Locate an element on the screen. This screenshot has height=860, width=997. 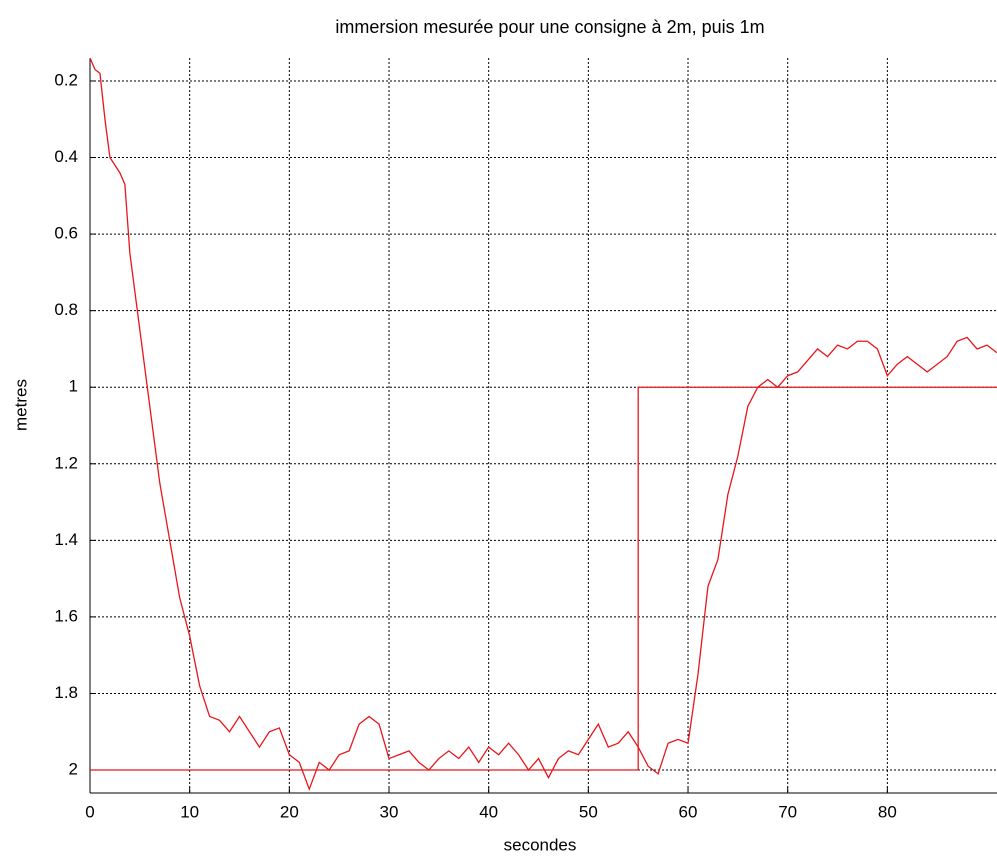
x-tick-label: 70 is located at coordinates (787, 811).